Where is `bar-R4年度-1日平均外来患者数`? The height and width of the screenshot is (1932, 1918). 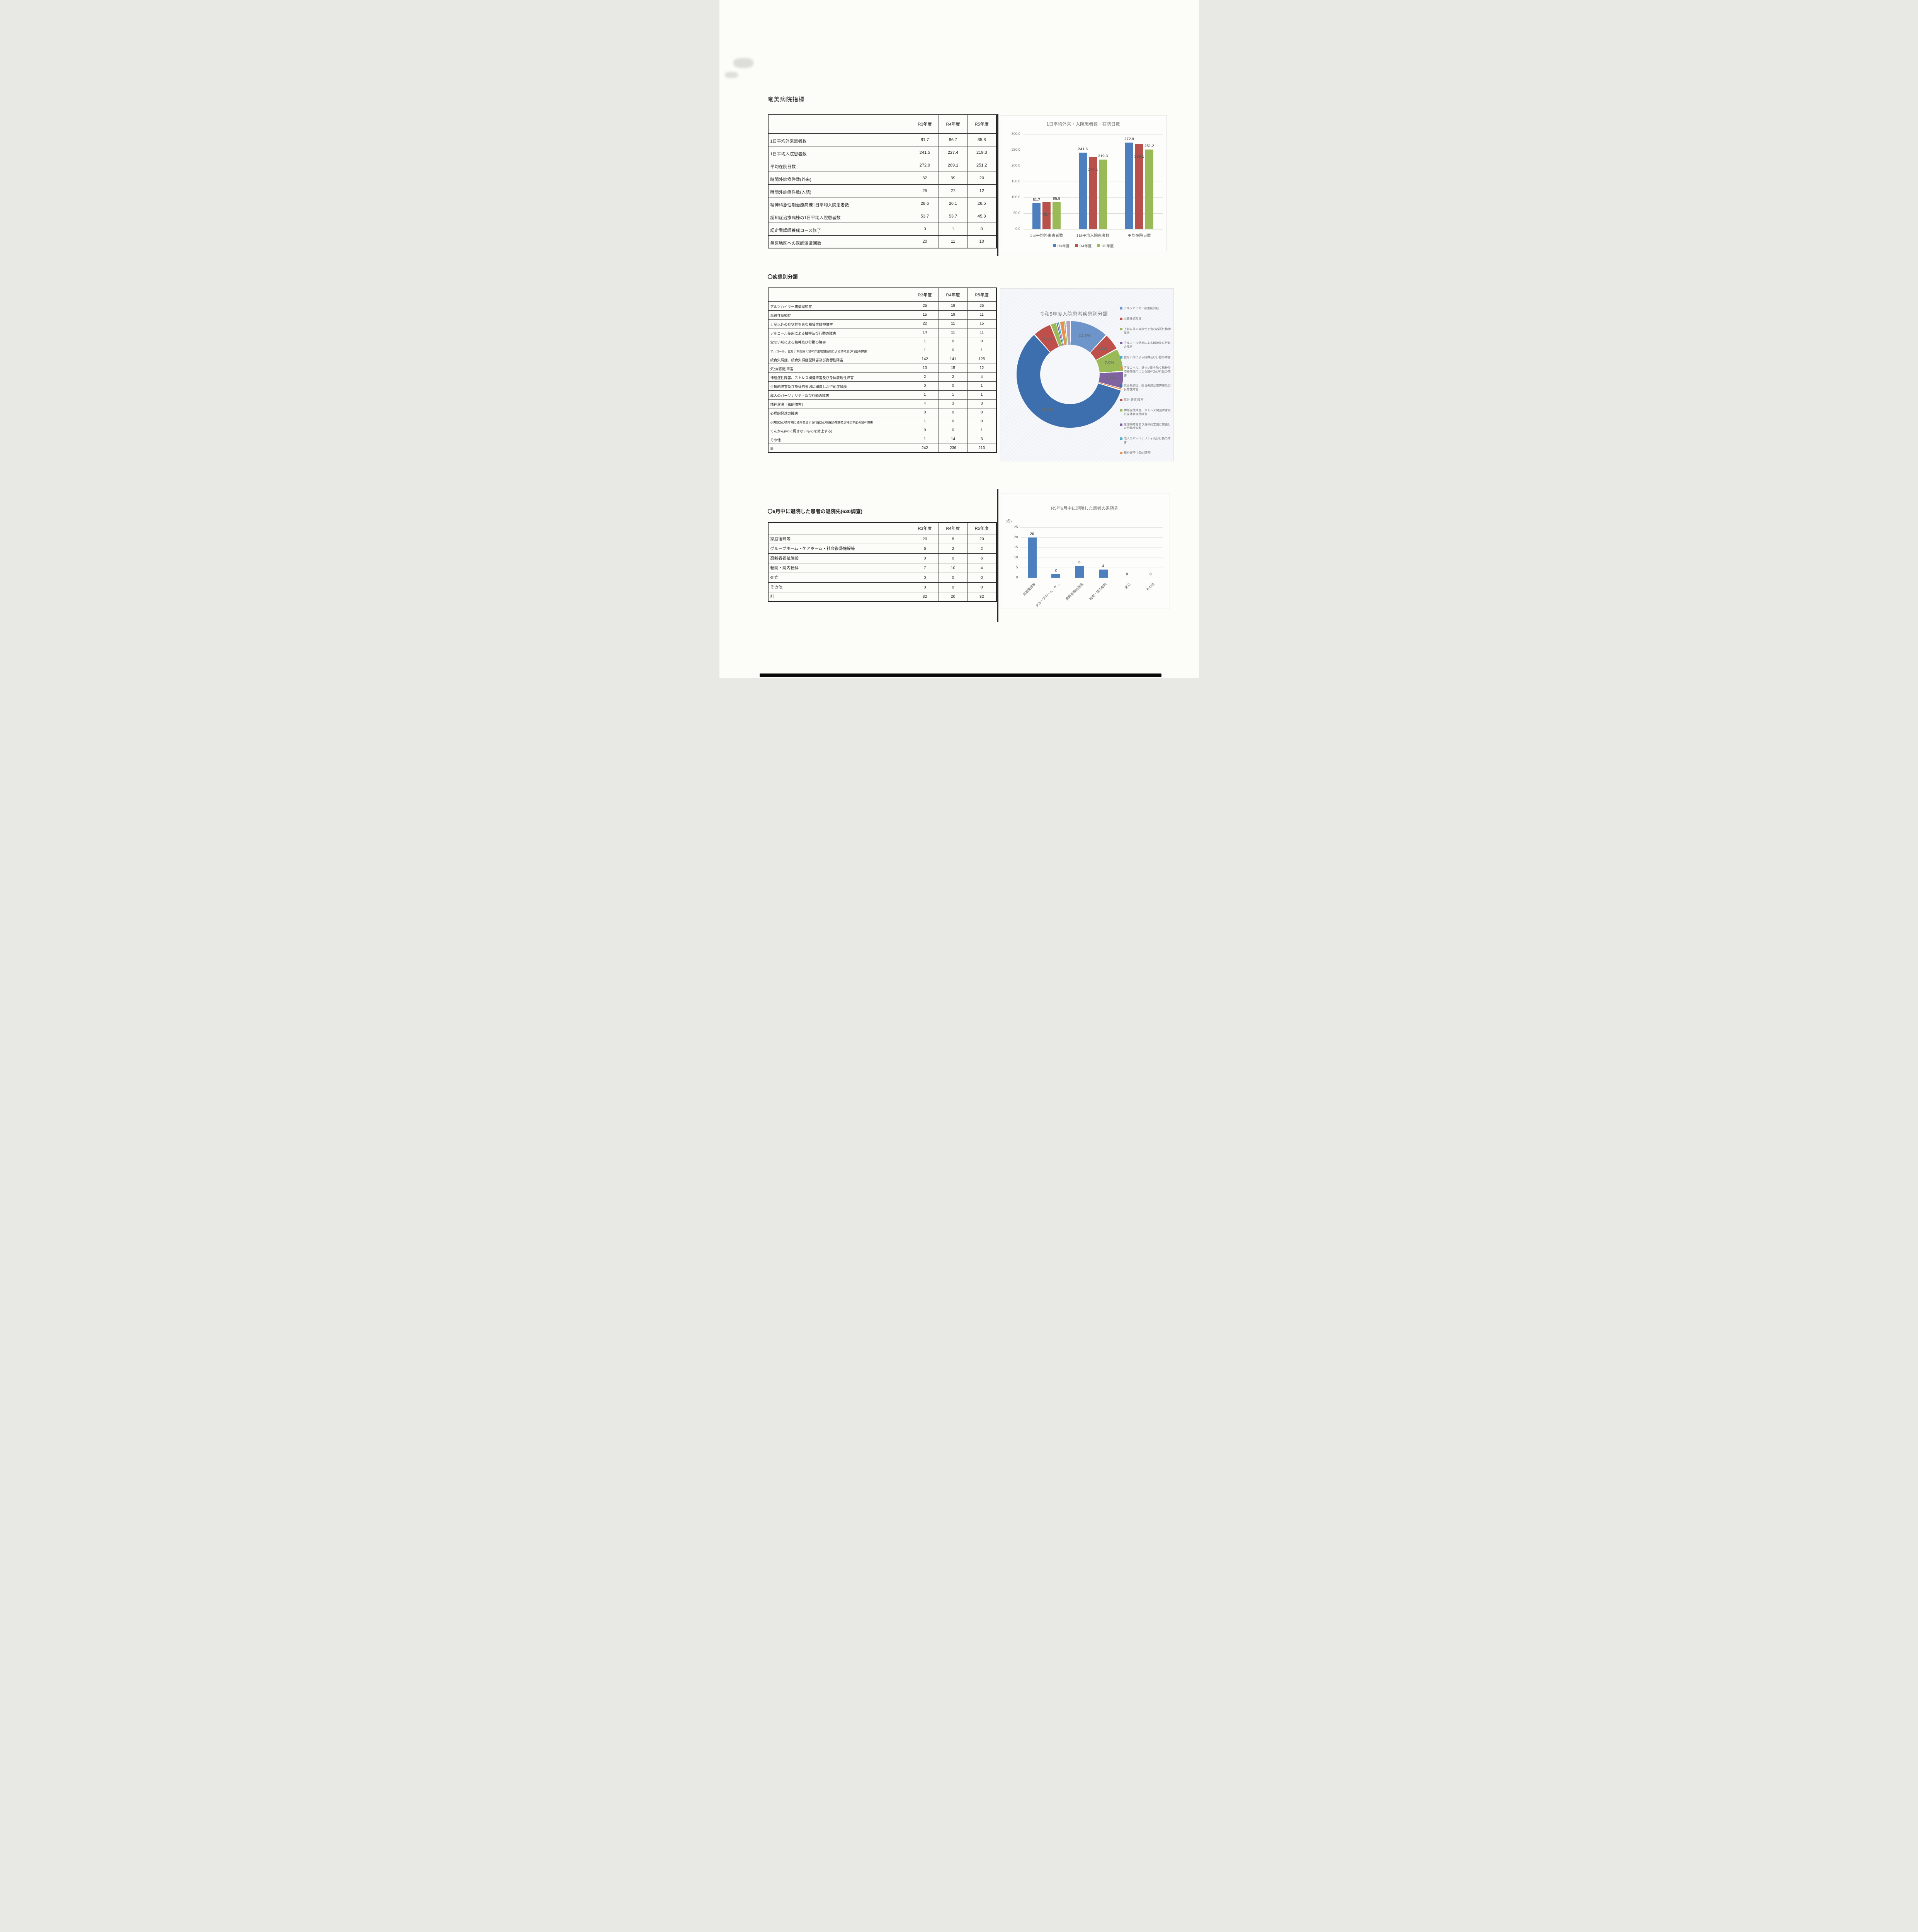
bar-R4年度-1日平均外来患者数 is located at coordinates (1047, 215).